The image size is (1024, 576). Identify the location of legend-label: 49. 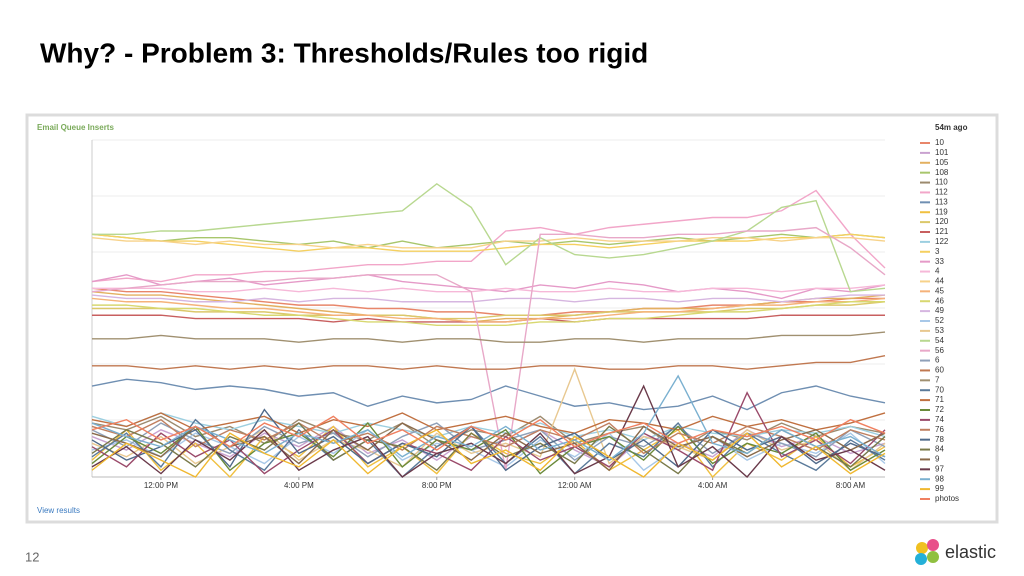
(939, 310).